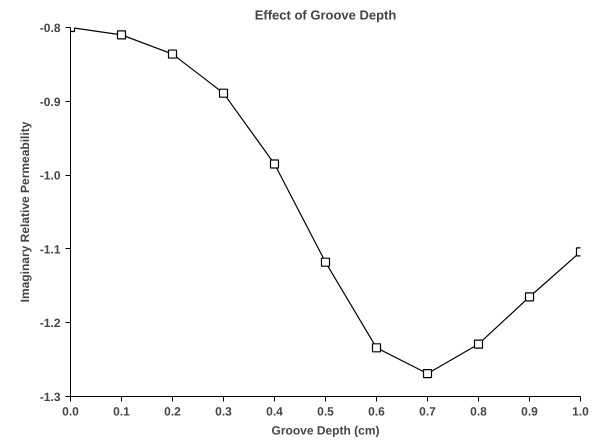 Image resolution: width=605 pixels, height=444 pixels. What do you see at coordinates (50, 249) in the screenshot?
I see `y-tick-label: -1.1` at bounding box center [50, 249].